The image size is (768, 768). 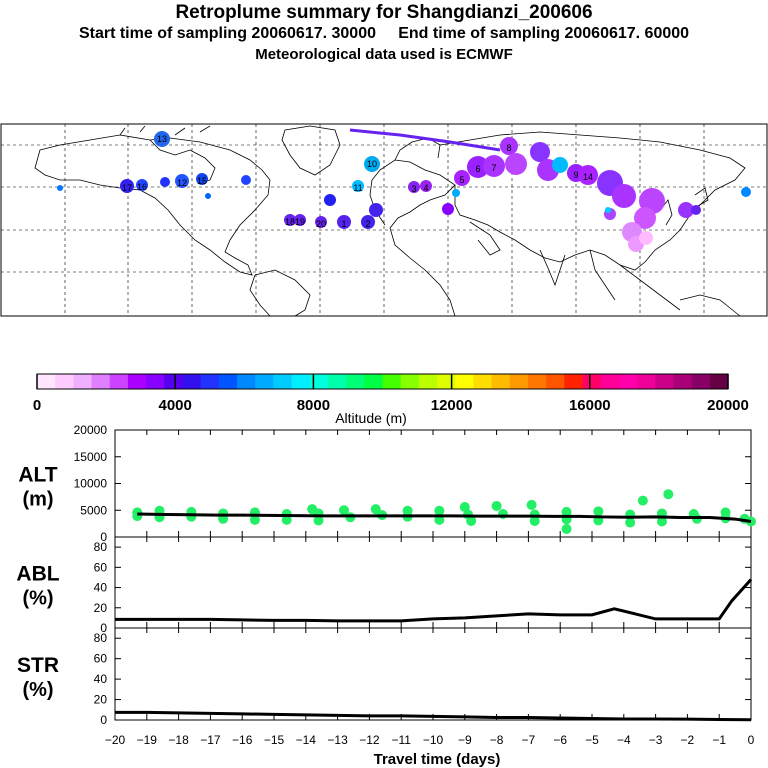 I want to click on x-tick-label: −13, so click(x=337, y=740).